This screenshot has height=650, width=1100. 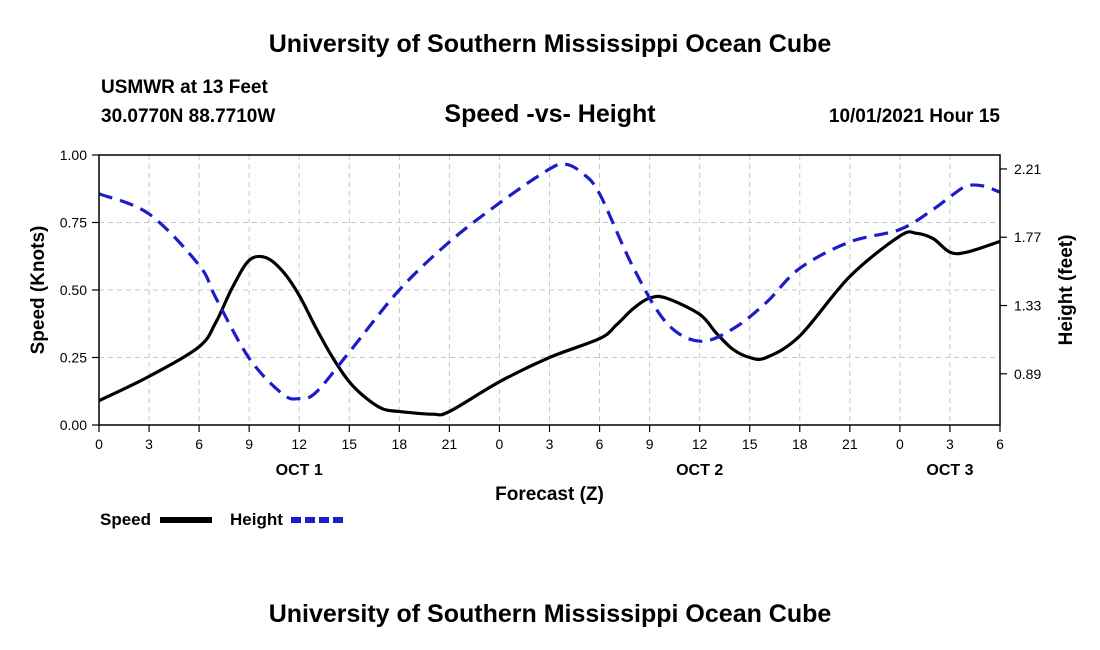 What do you see at coordinates (699, 470) in the screenshot?
I see `day-label: OCT 2` at bounding box center [699, 470].